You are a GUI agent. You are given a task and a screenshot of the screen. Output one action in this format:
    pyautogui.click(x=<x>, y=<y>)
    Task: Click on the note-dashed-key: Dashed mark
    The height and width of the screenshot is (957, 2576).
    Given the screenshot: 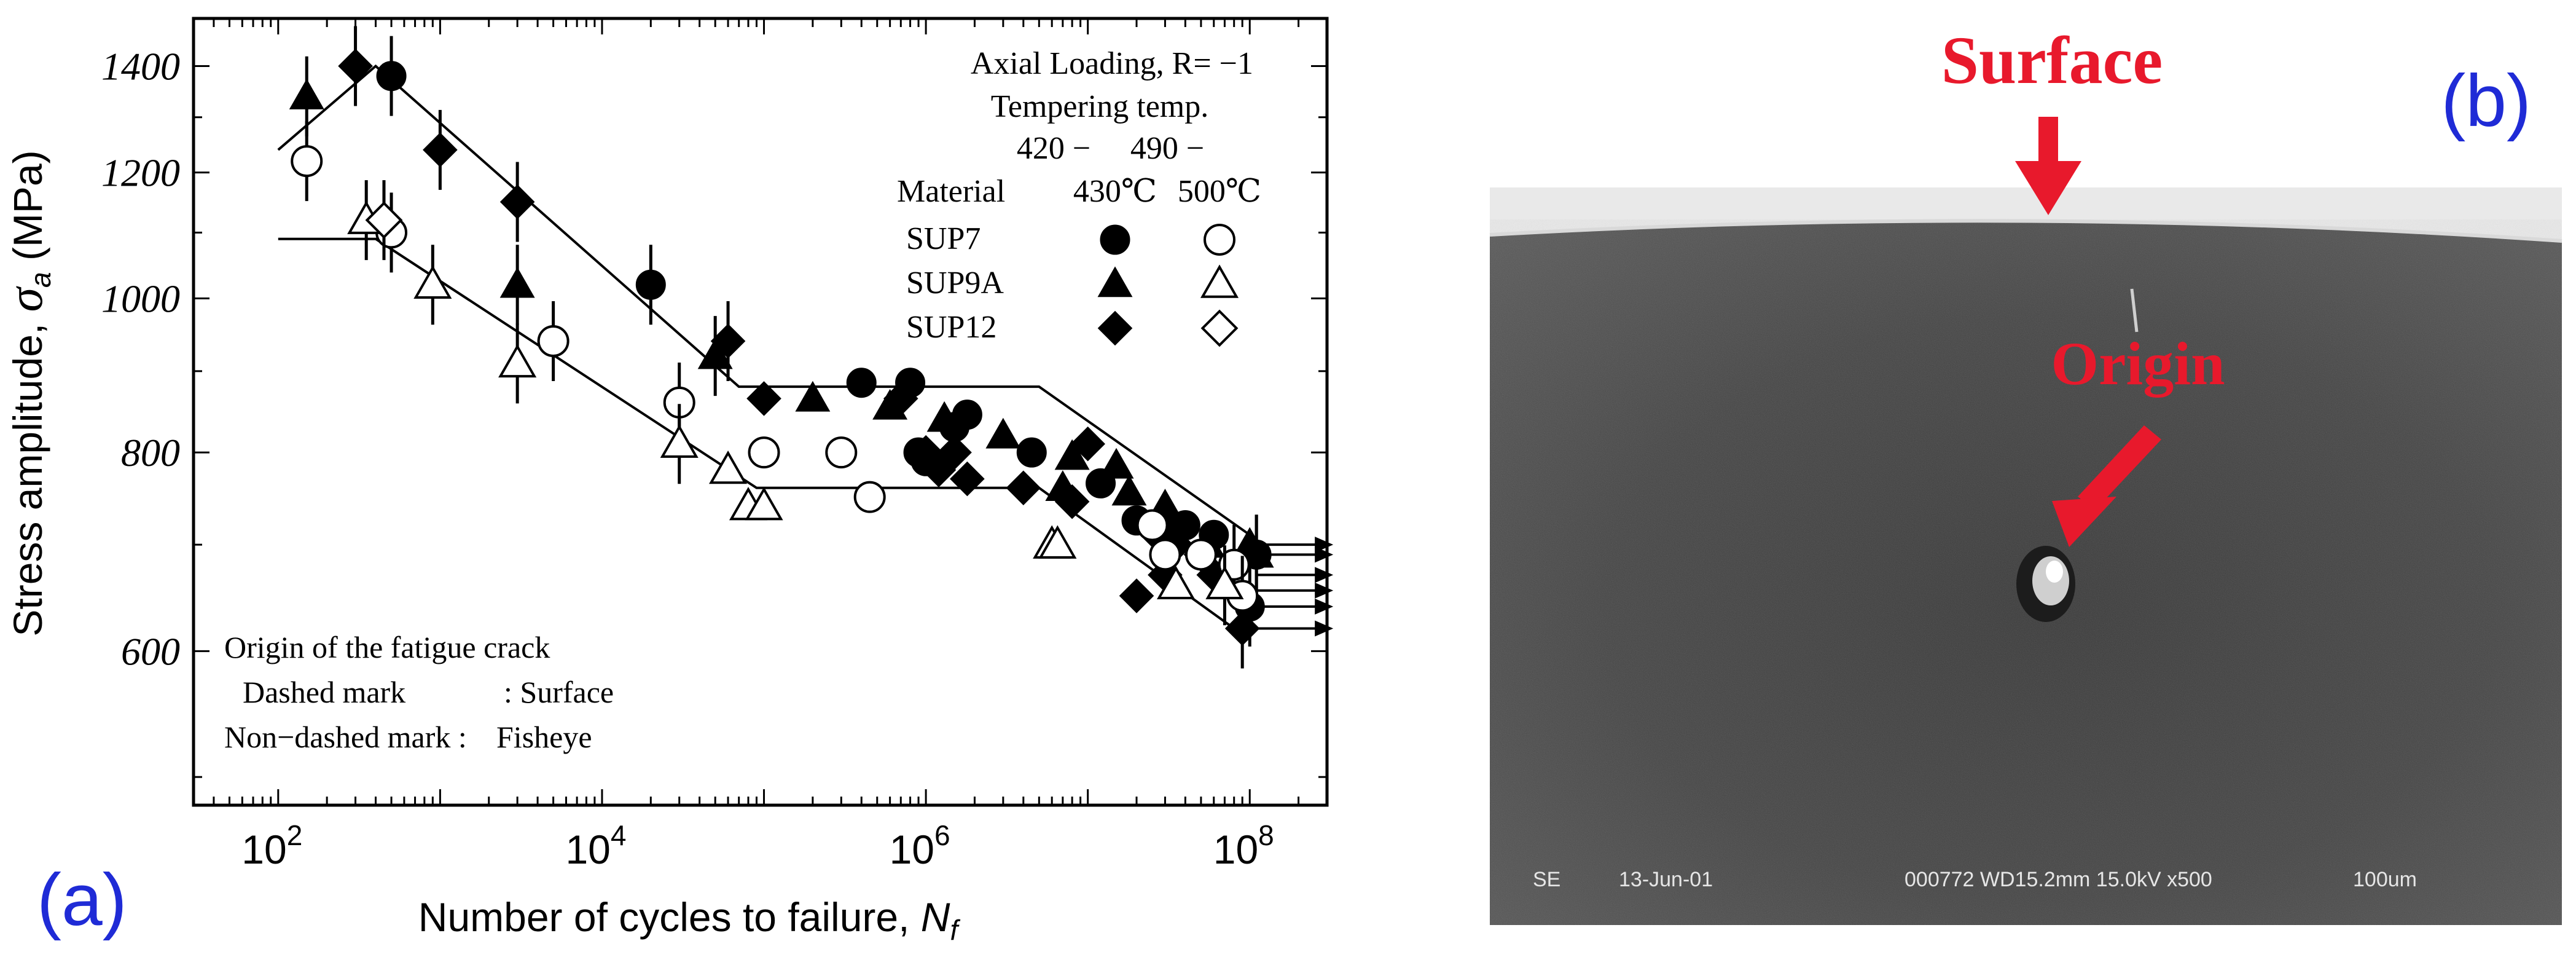 What is the action you would take?
    pyautogui.click(x=324, y=692)
    